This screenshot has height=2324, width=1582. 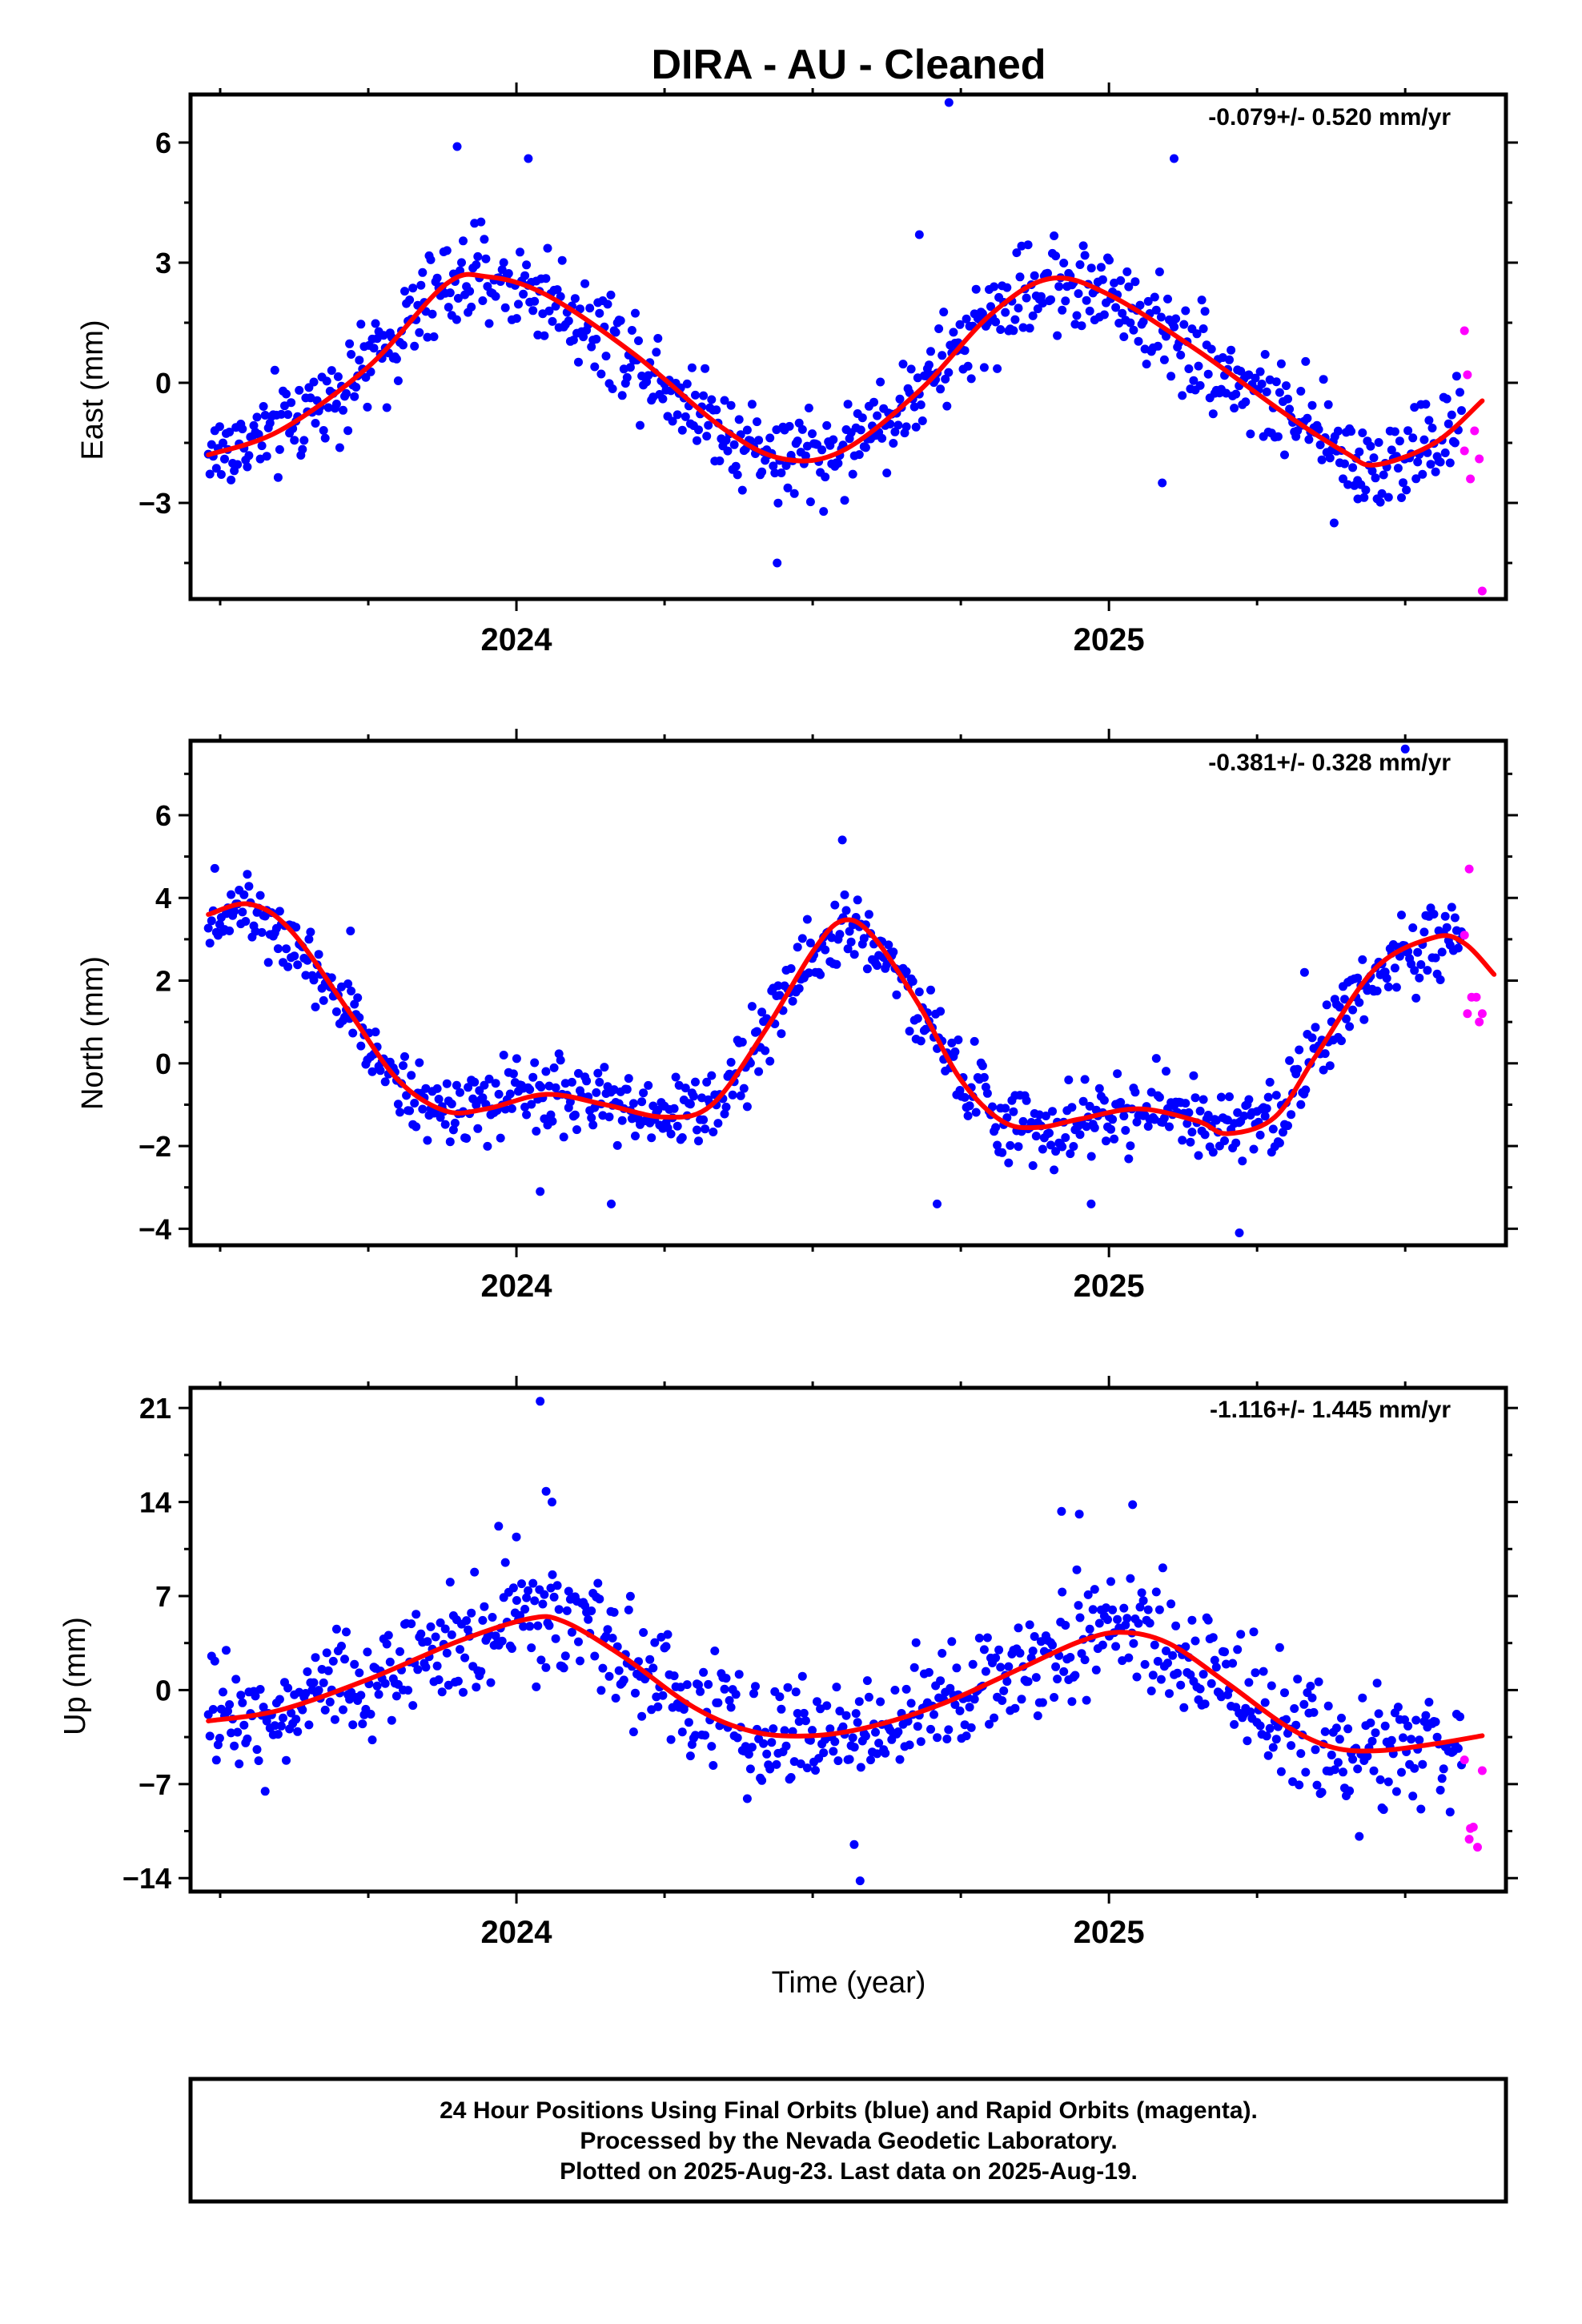 What do you see at coordinates (163, 1690) in the screenshot?
I see `up-y-tick-label: 0` at bounding box center [163, 1690].